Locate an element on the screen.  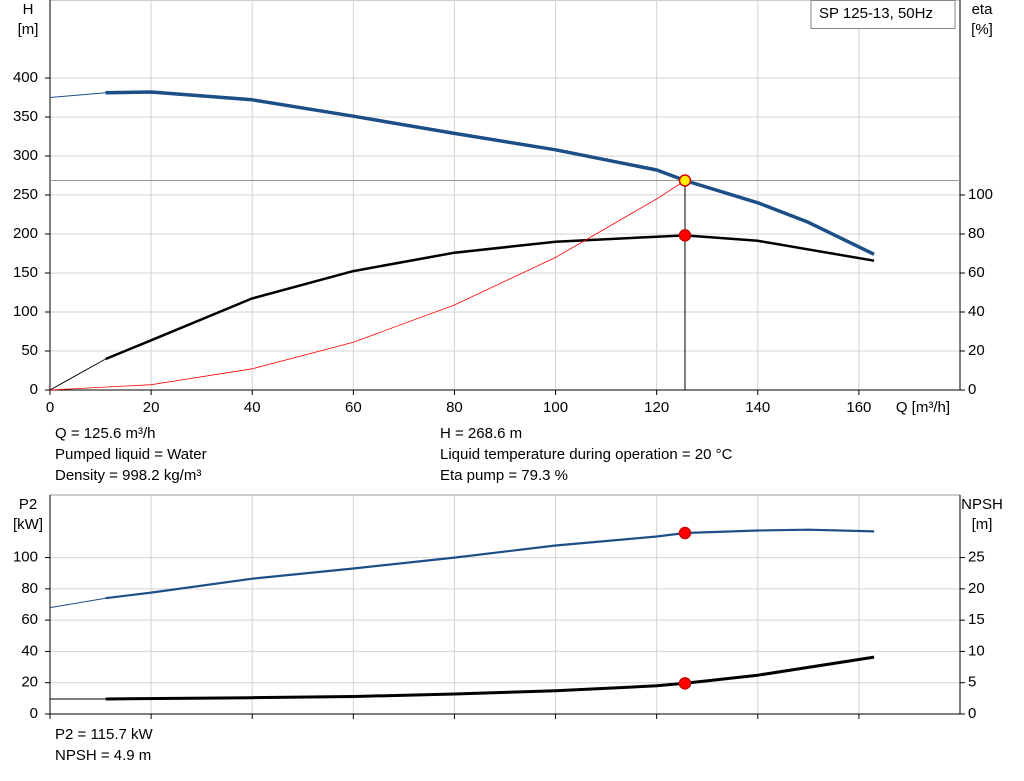
y-tick-label: 250 is located at coordinates (25, 194).